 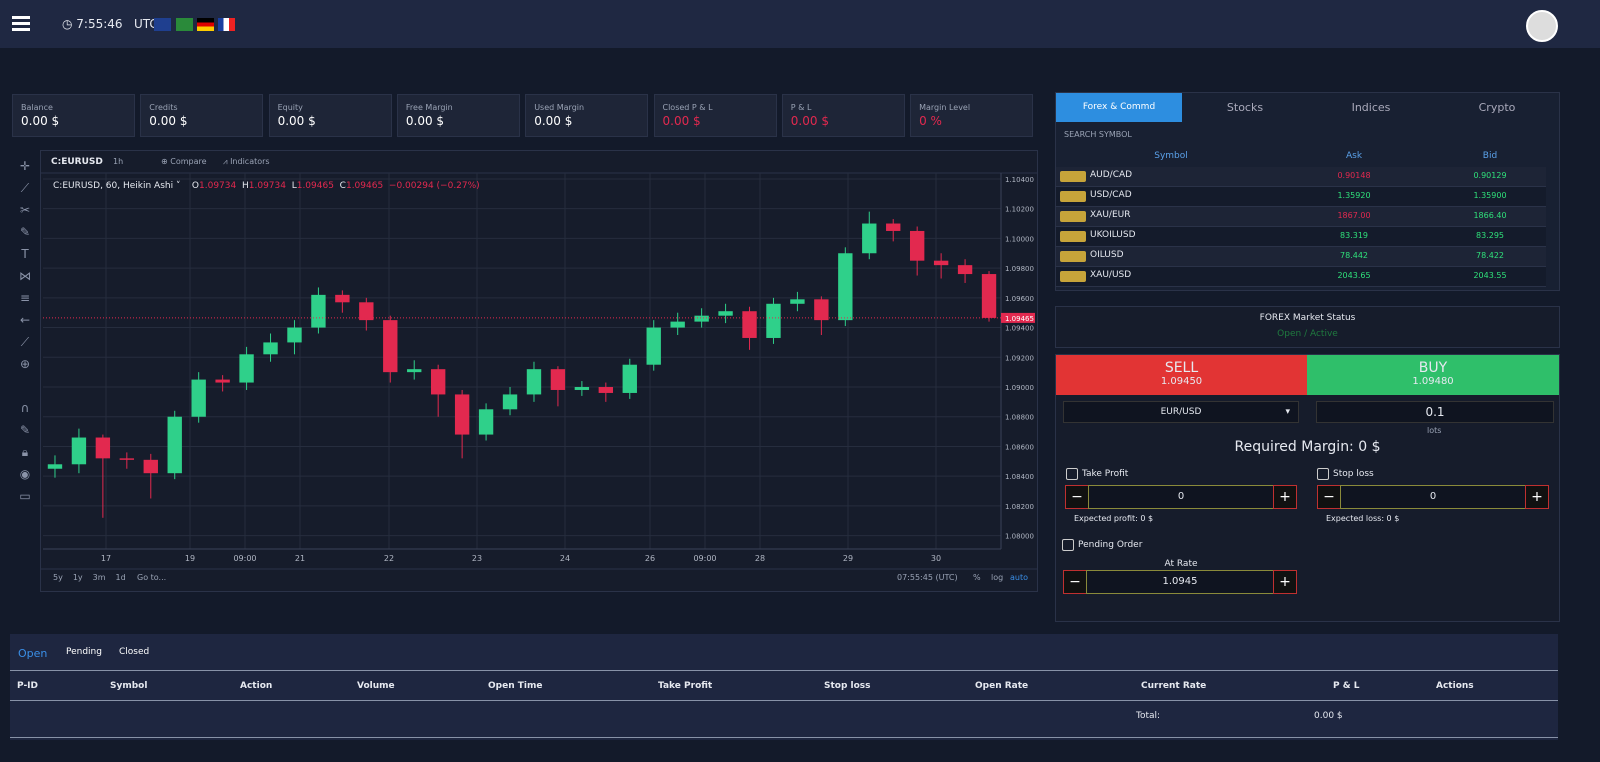 What do you see at coordinates (1301, 197) in the screenshot?
I see `market-row: USD/CAD 1.35920 1.35900` at bounding box center [1301, 197].